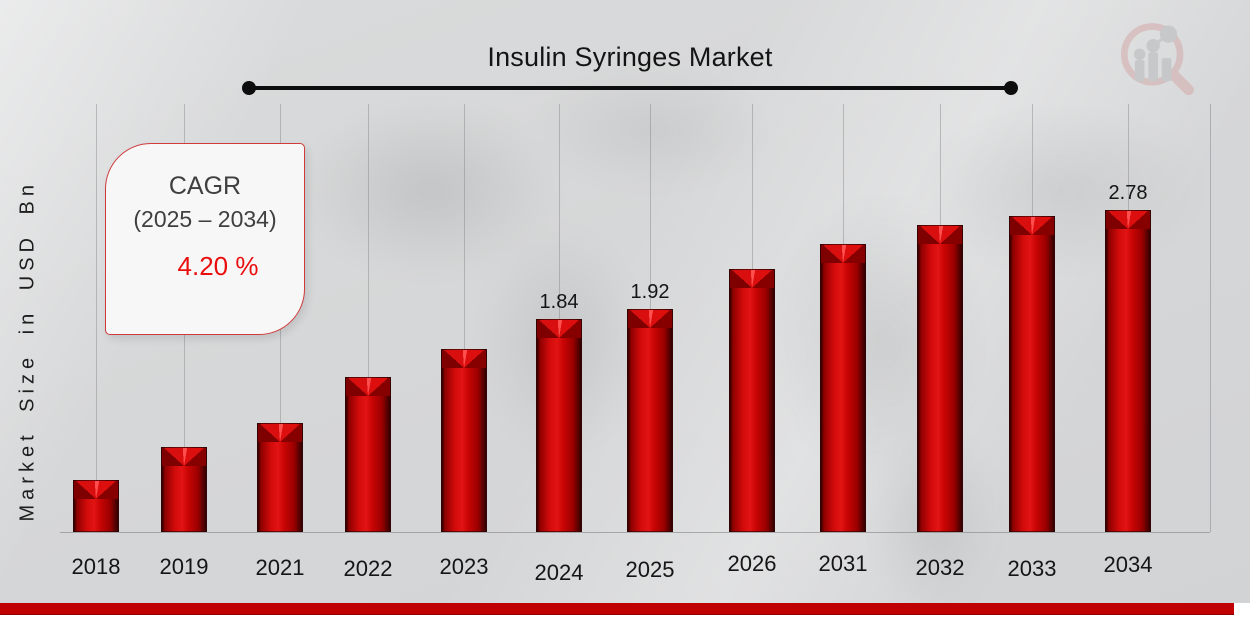  I want to click on x-tick-label-2026: 2026, so click(752, 563).